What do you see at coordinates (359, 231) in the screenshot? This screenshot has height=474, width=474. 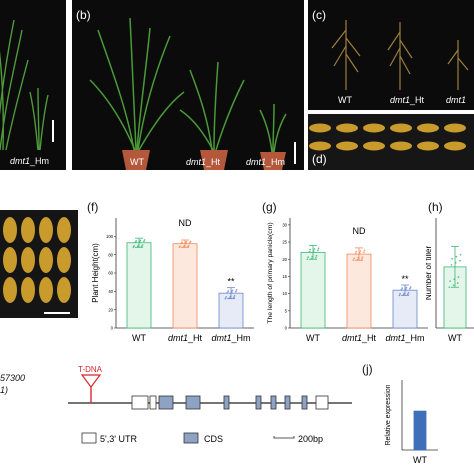 I see `significance-label: ND` at bounding box center [359, 231].